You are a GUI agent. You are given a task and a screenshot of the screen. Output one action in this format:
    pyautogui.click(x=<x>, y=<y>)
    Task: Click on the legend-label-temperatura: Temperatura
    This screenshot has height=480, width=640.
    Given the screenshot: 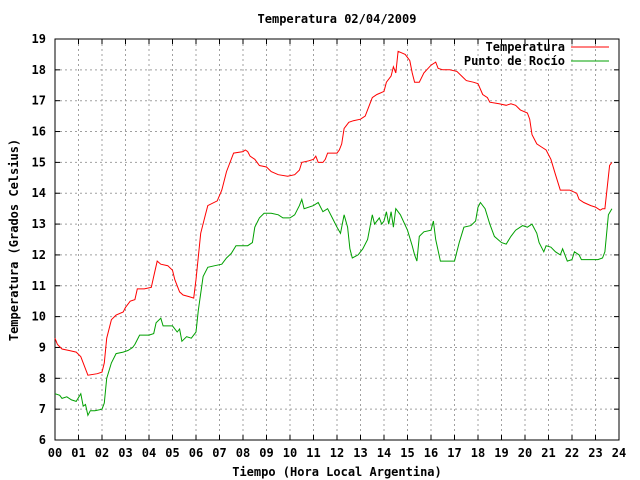 What is the action you would take?
    pyautogui.click(x=525, y=47)
    